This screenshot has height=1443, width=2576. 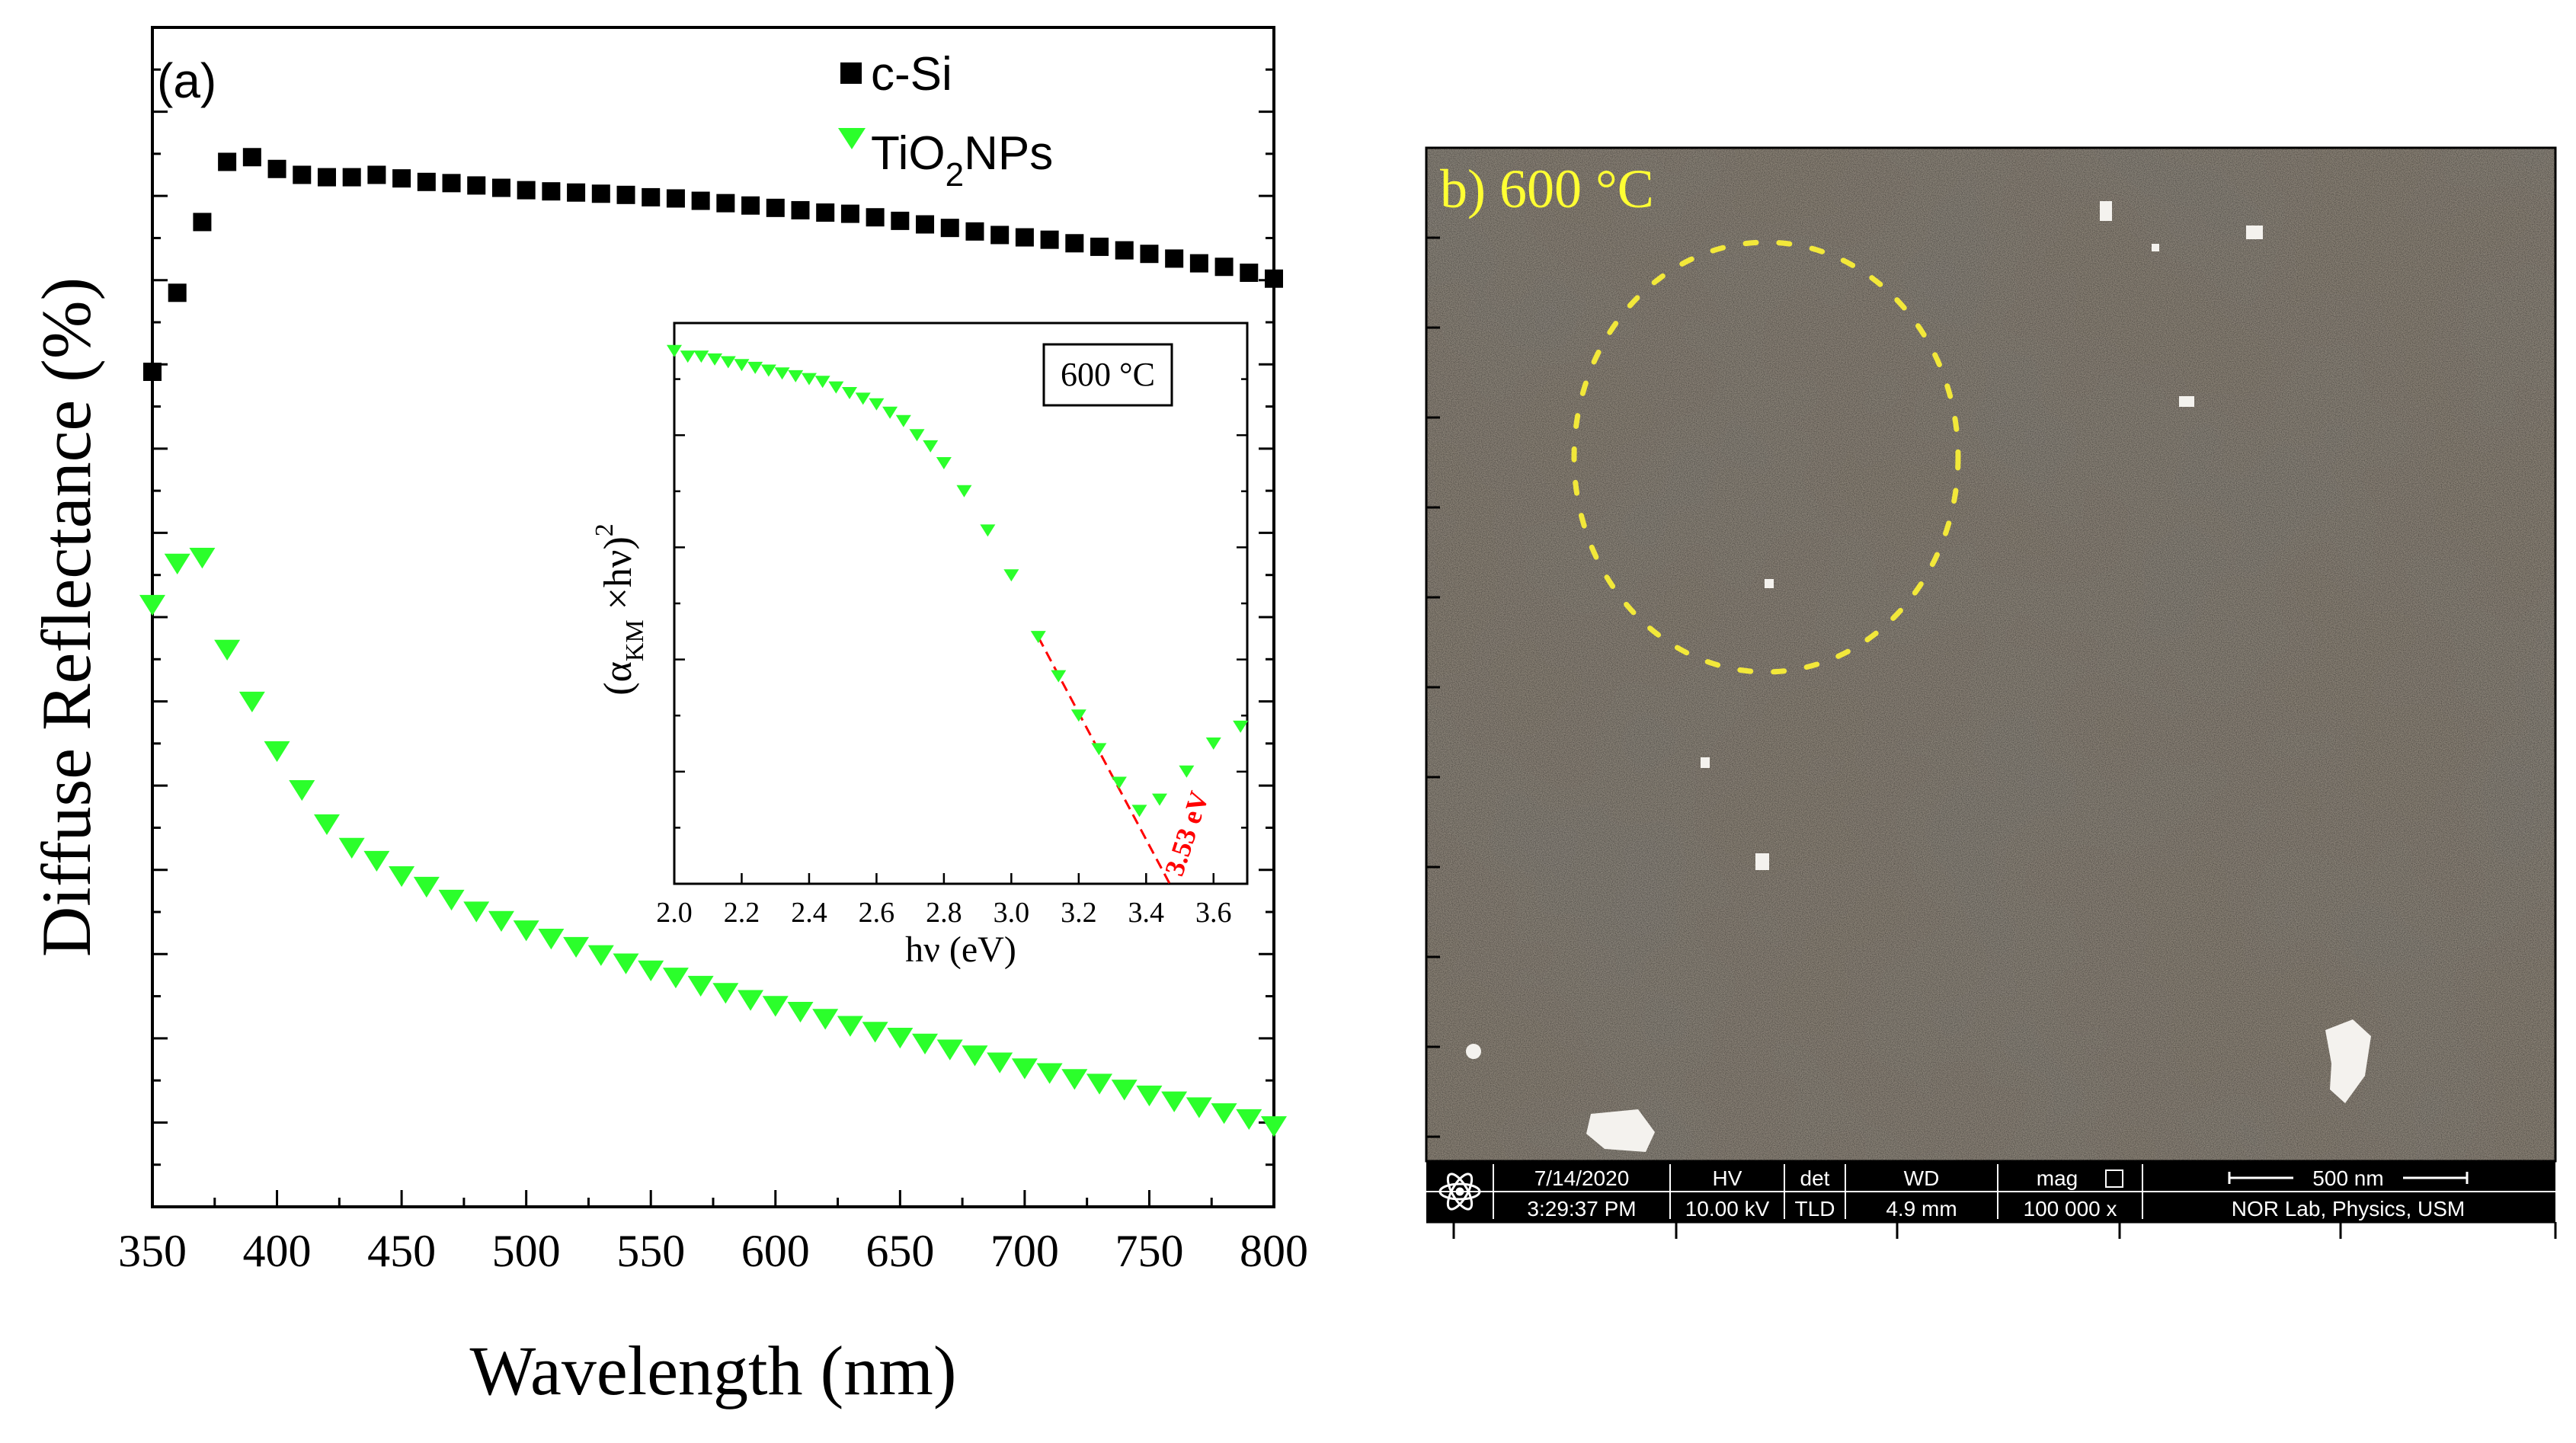 I want to click on sem-scale-bar, so click(x=2348, y=1178).